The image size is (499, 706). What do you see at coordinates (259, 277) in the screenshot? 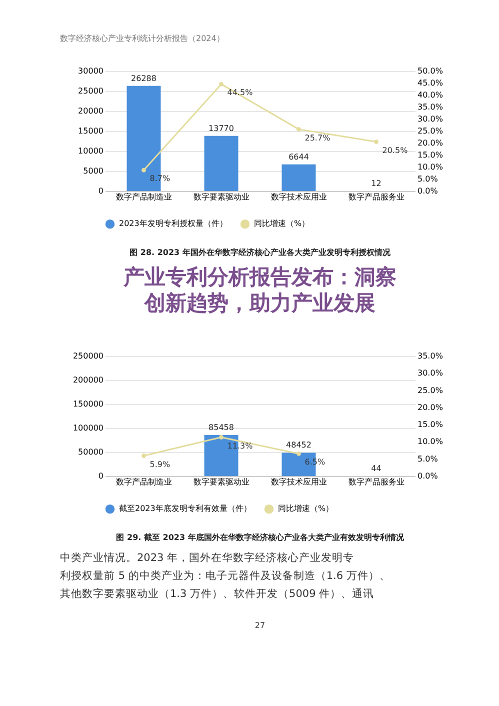
I see `text: 产业专利分析报告发布：洞察` at bounding box center [259, 277].